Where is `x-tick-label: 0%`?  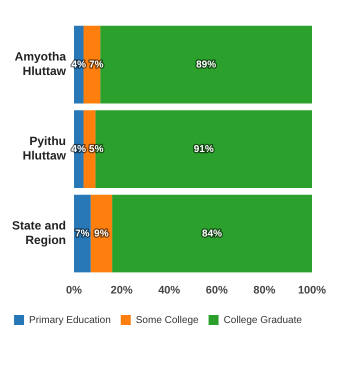
x-tick-label: 0% is located at coordinates (74, 290).